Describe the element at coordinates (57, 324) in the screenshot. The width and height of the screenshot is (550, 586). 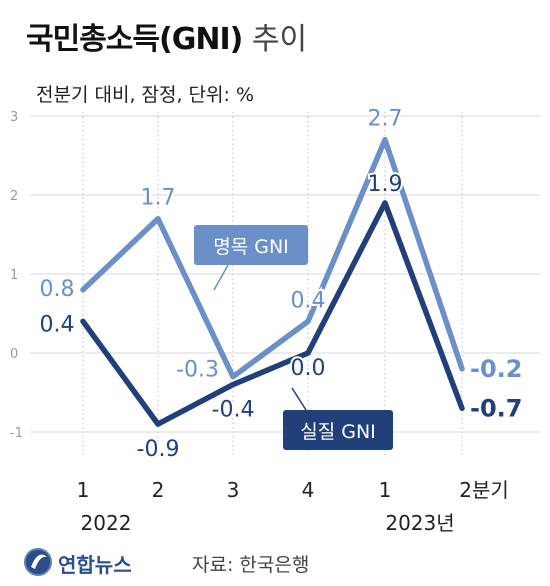
I see `data-label-real: 0.4` at that location.